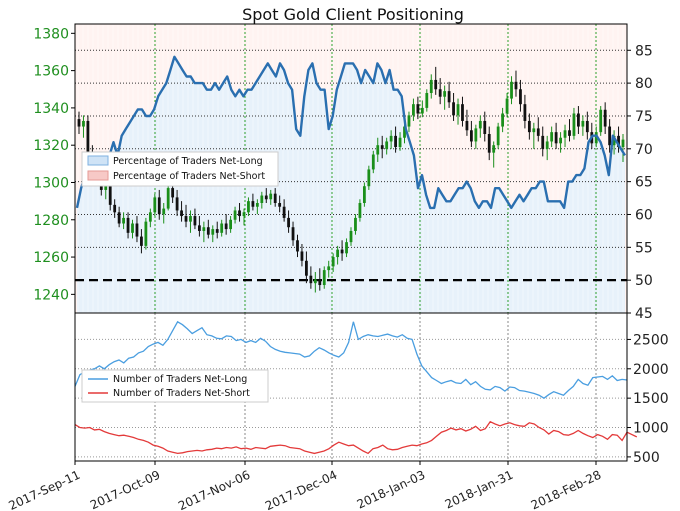 The width and height of the screenshot is (680, 511). Describe the element at coordinates (51, 258) in the screenshot. I see `left-tick-label: 1260` at that location.